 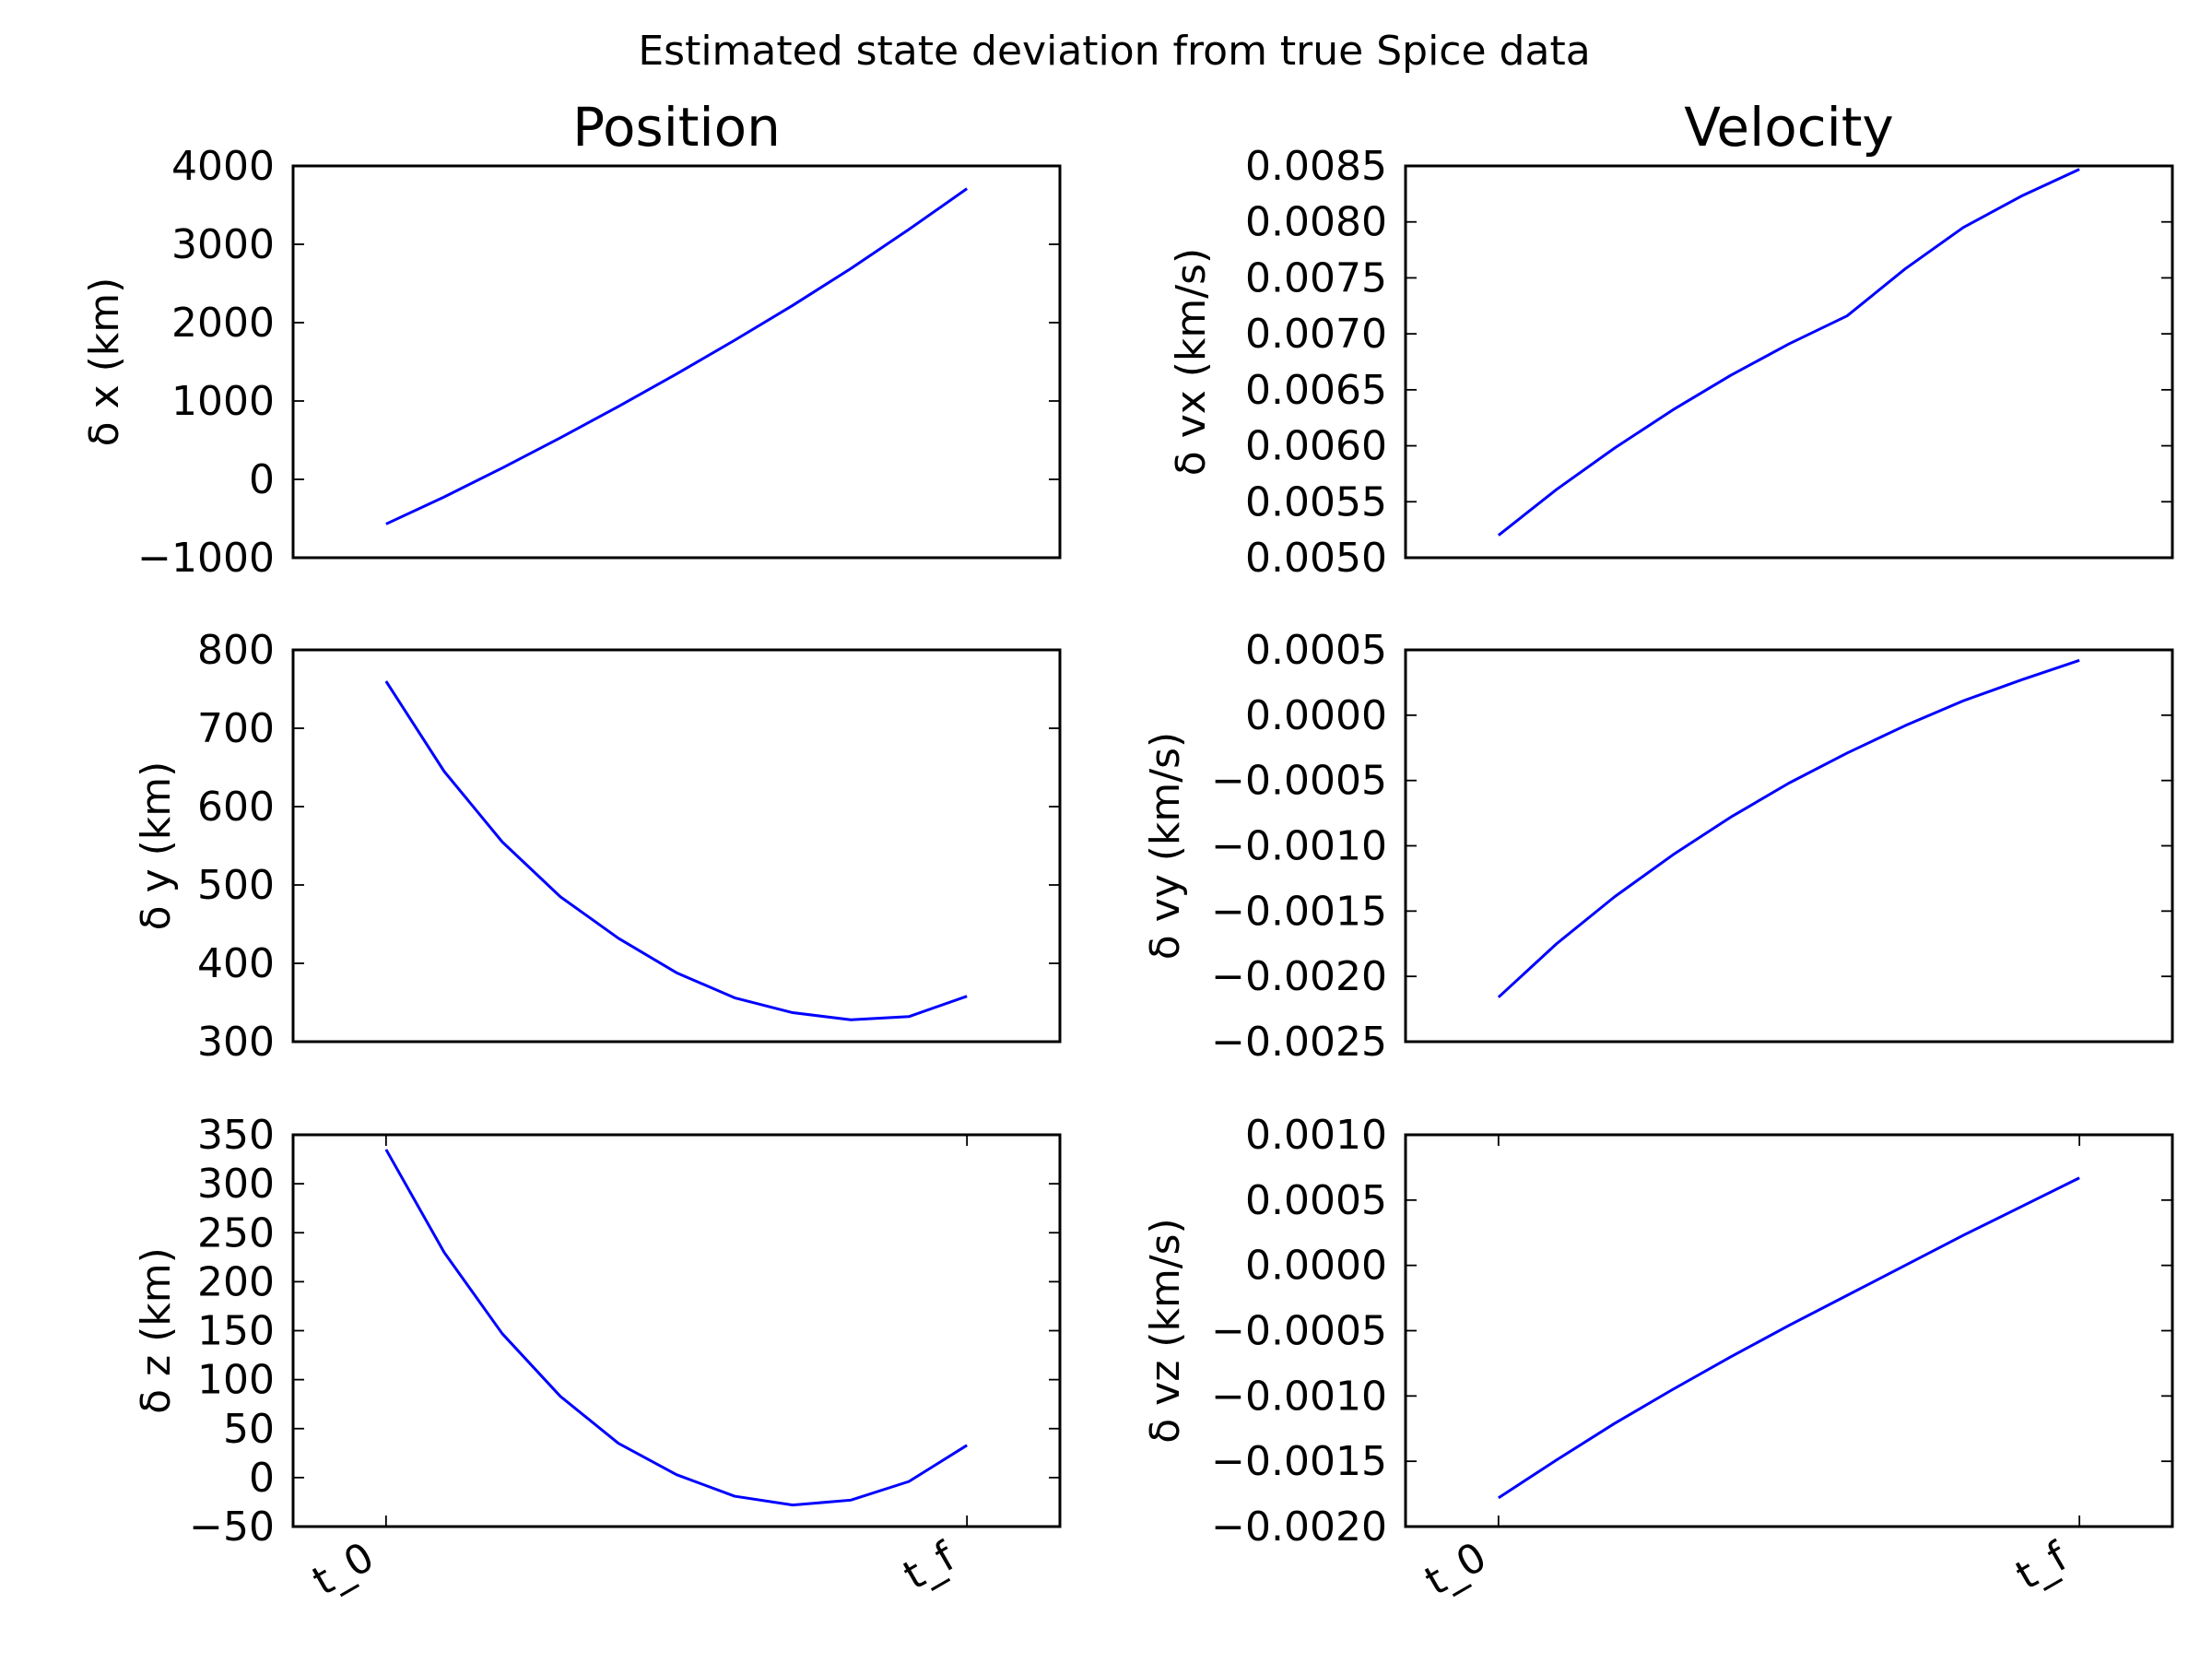 What do you see at coordinates (1316, 277) in the screenshot?
I see `y-tick-label: 0.0075` at bounding box center [1316, 277].